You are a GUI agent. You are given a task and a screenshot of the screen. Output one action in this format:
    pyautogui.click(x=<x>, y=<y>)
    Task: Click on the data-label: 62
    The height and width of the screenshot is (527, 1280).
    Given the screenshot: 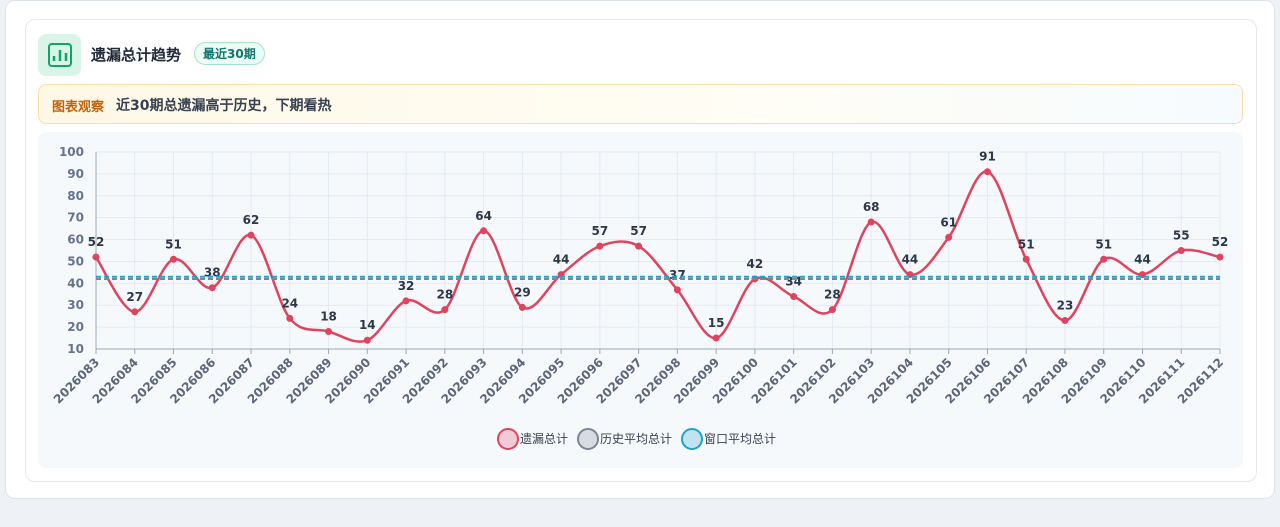 What is the action you would take?
    pyautogui.click(x=251, y=220)
    